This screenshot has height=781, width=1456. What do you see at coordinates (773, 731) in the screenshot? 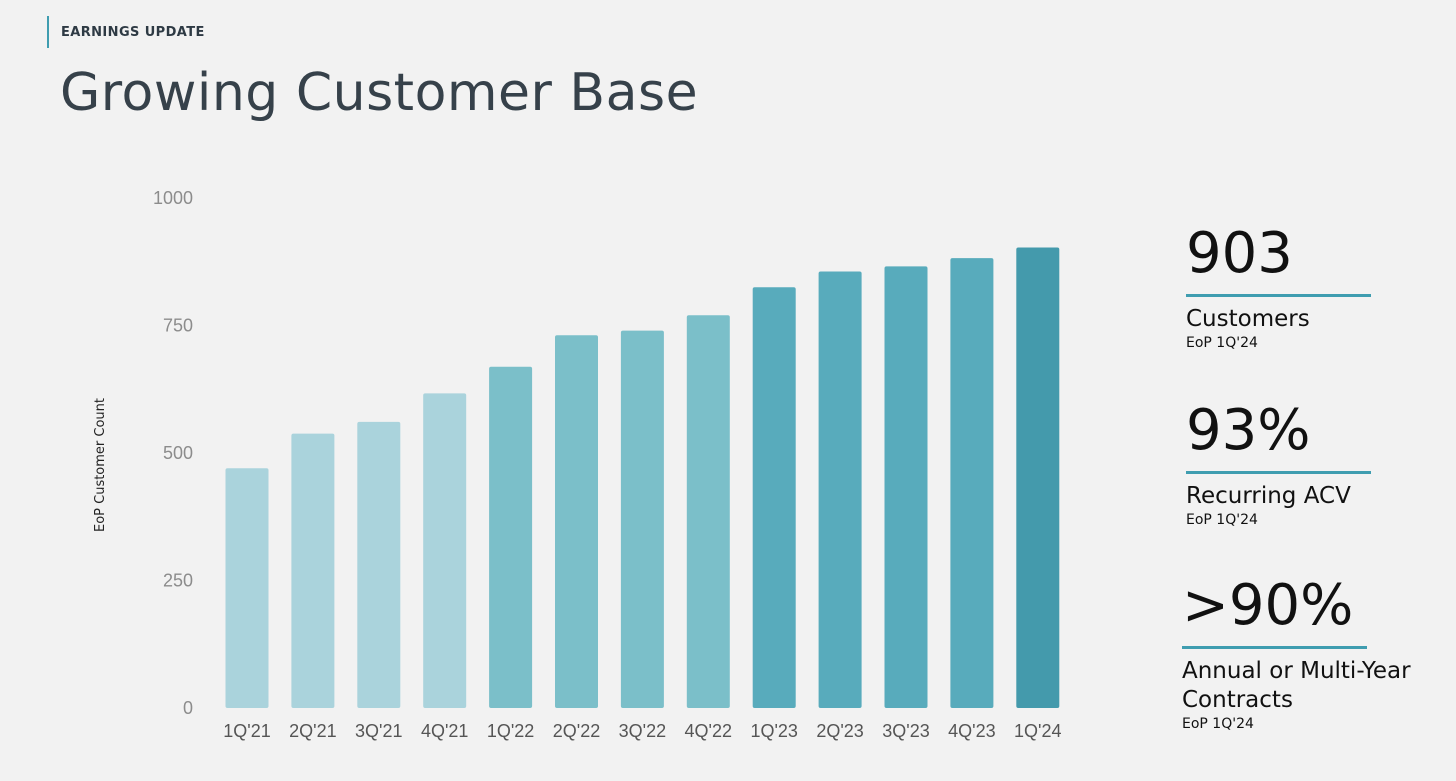
I see `x-tick-label: 1Q'23` at bounding box center [773, 731].